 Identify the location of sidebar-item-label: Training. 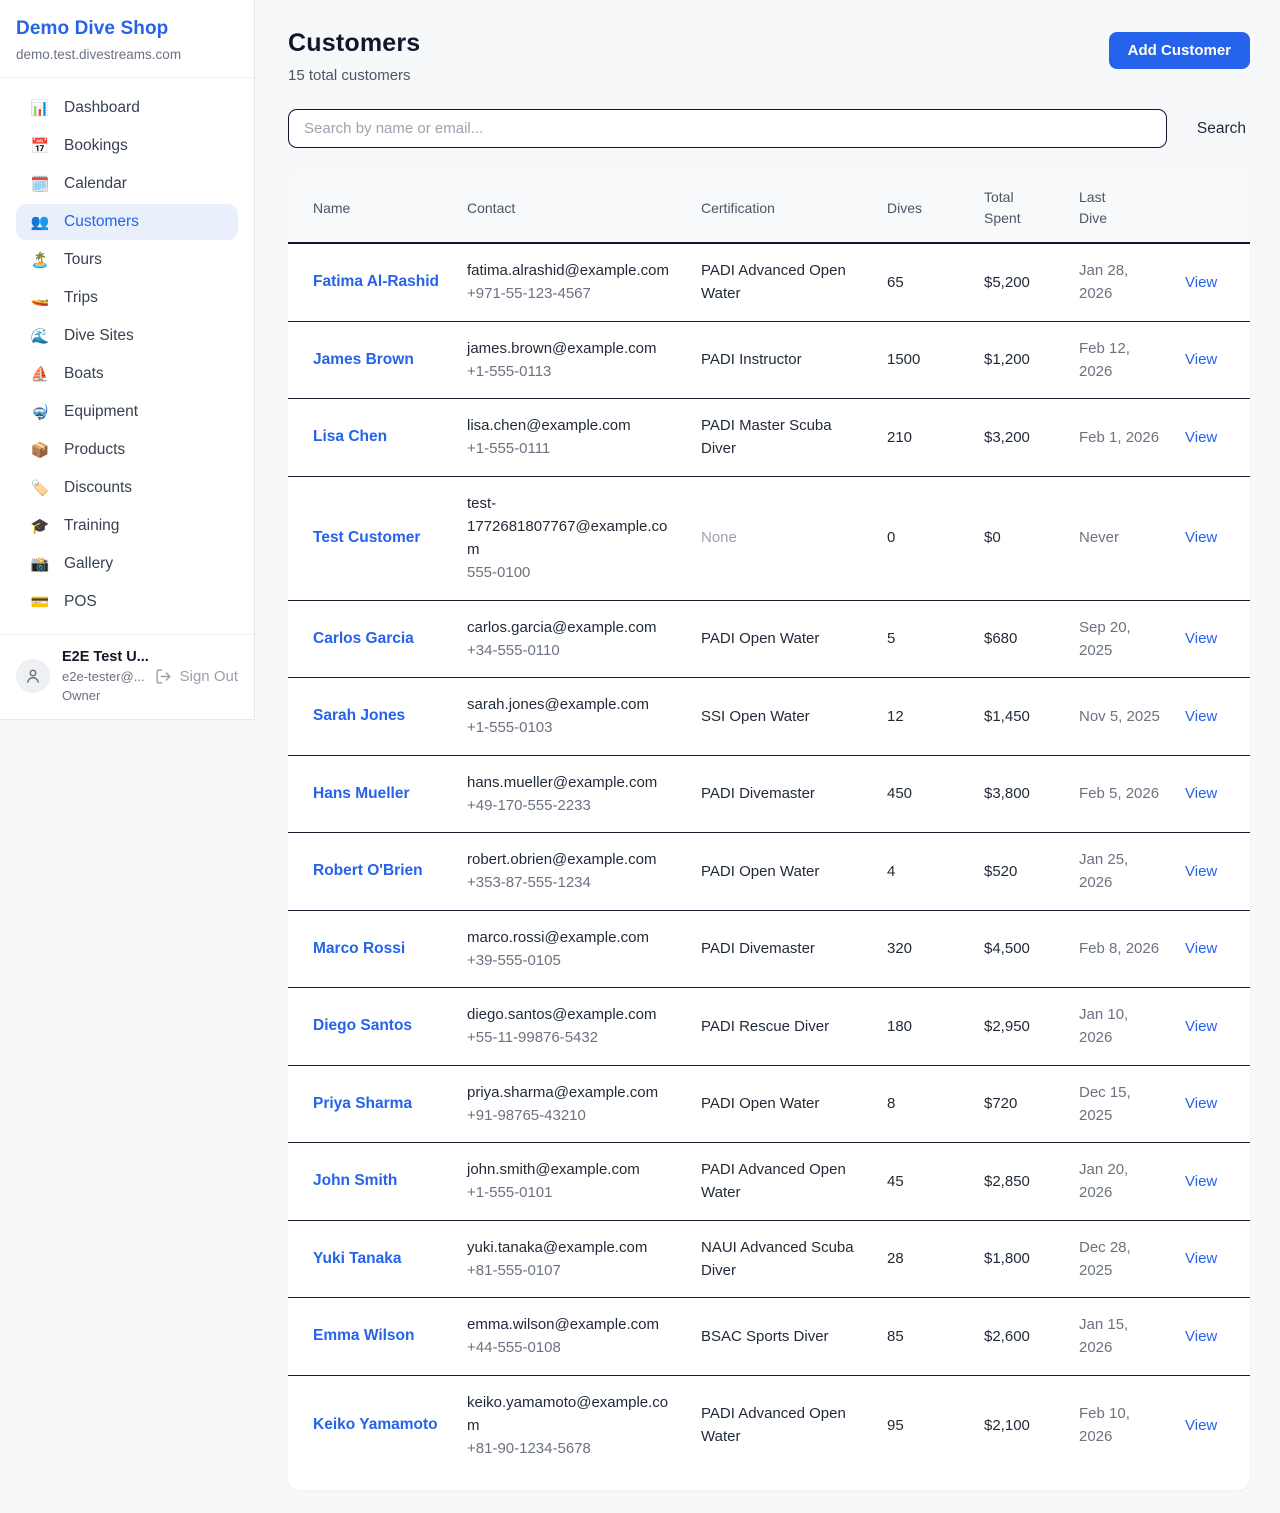
(92, 525).